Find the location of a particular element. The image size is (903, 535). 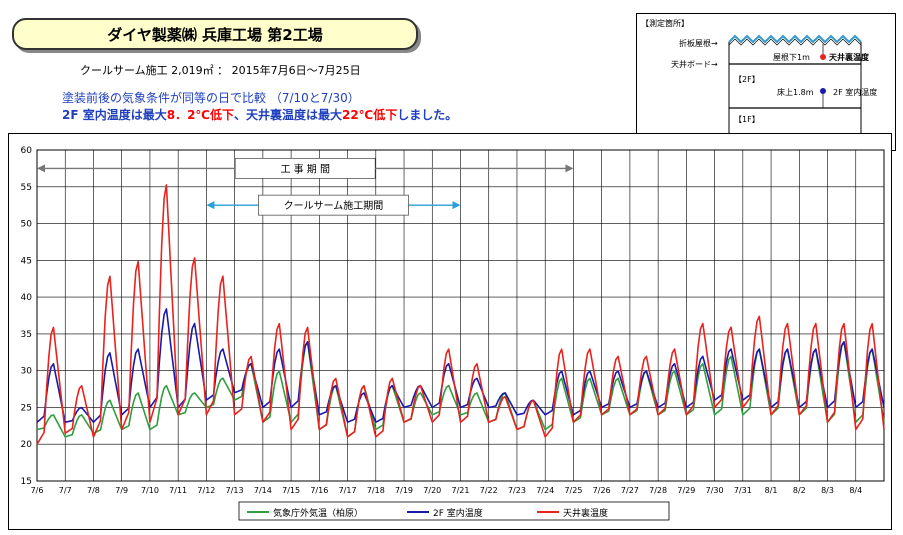

x-tick-label: 7/20 is located at coordinates (432, 490).